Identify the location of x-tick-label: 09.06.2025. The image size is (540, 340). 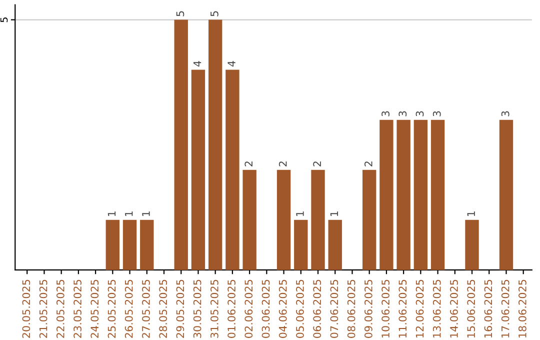
(368, 309).